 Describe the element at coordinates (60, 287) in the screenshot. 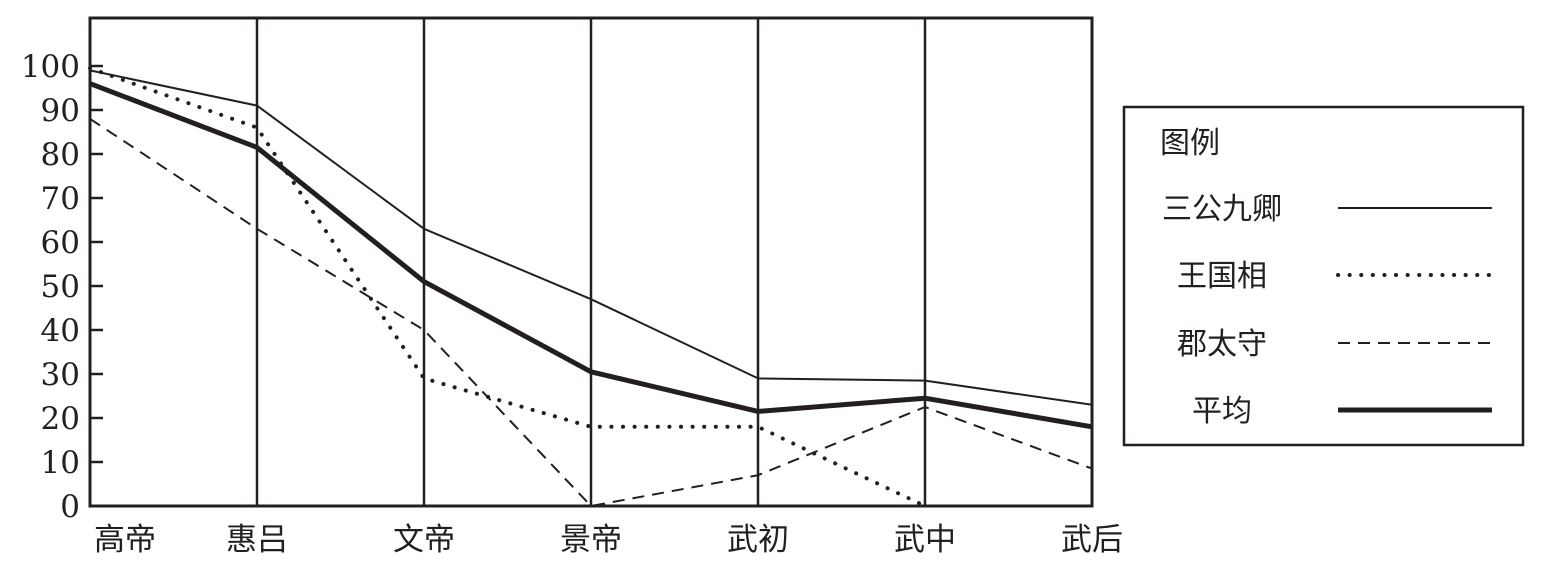

I see `y-tick-label: 50` at that location.